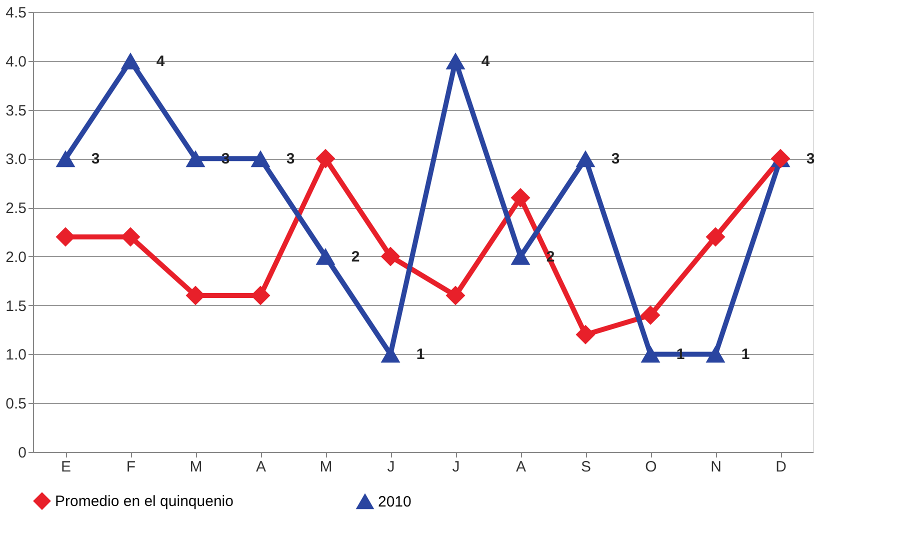 This screenshot has height=559, width=904. What do you see at coordinates (22, 453) in the screenshot?
I see `y-tick-label: 0` at bounding box center [22, 453].